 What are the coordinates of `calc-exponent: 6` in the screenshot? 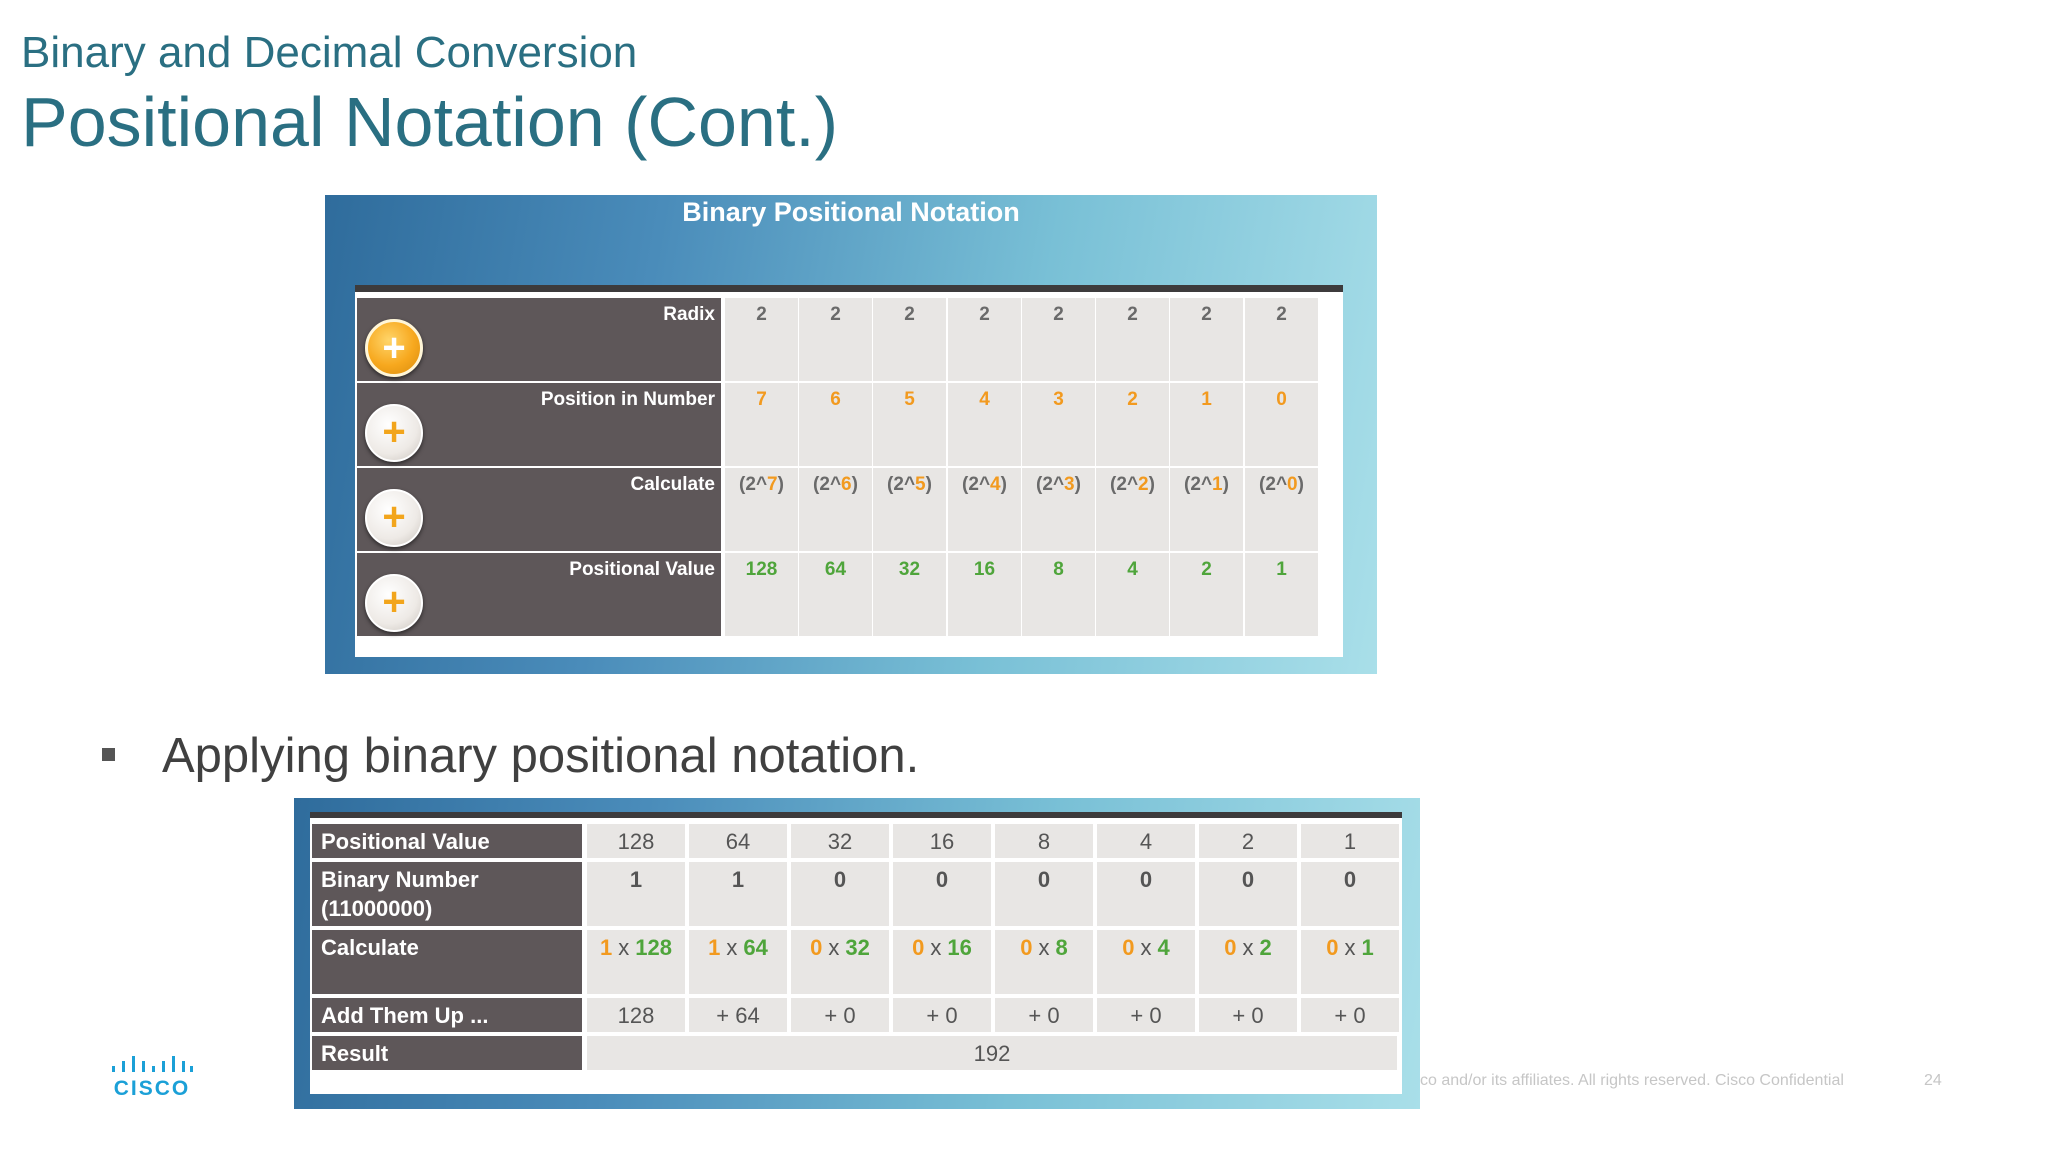 It's located at (846, 484).